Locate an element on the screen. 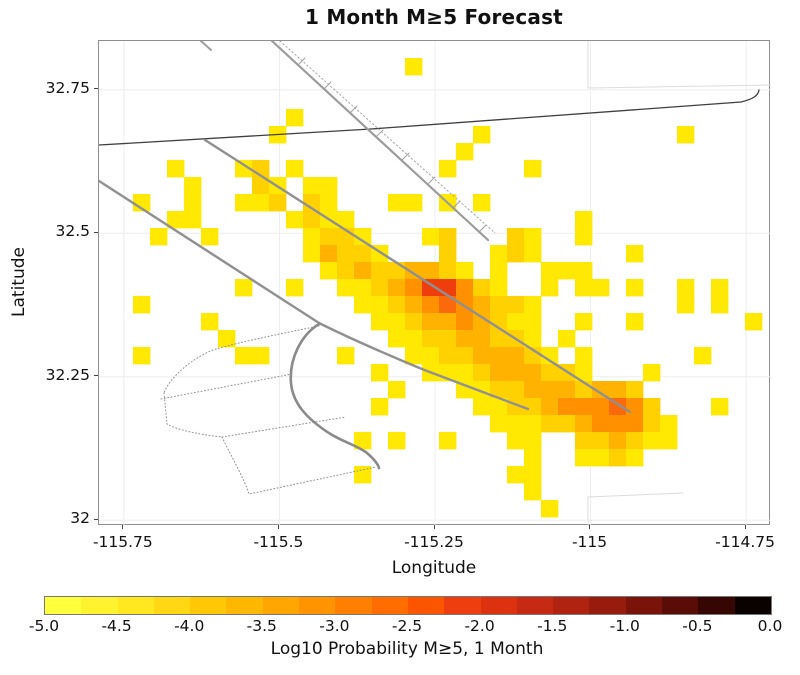 The height and width of the screenshot is (675, 800). y-axis-label: Latitude is located at coordinates (19, 282).